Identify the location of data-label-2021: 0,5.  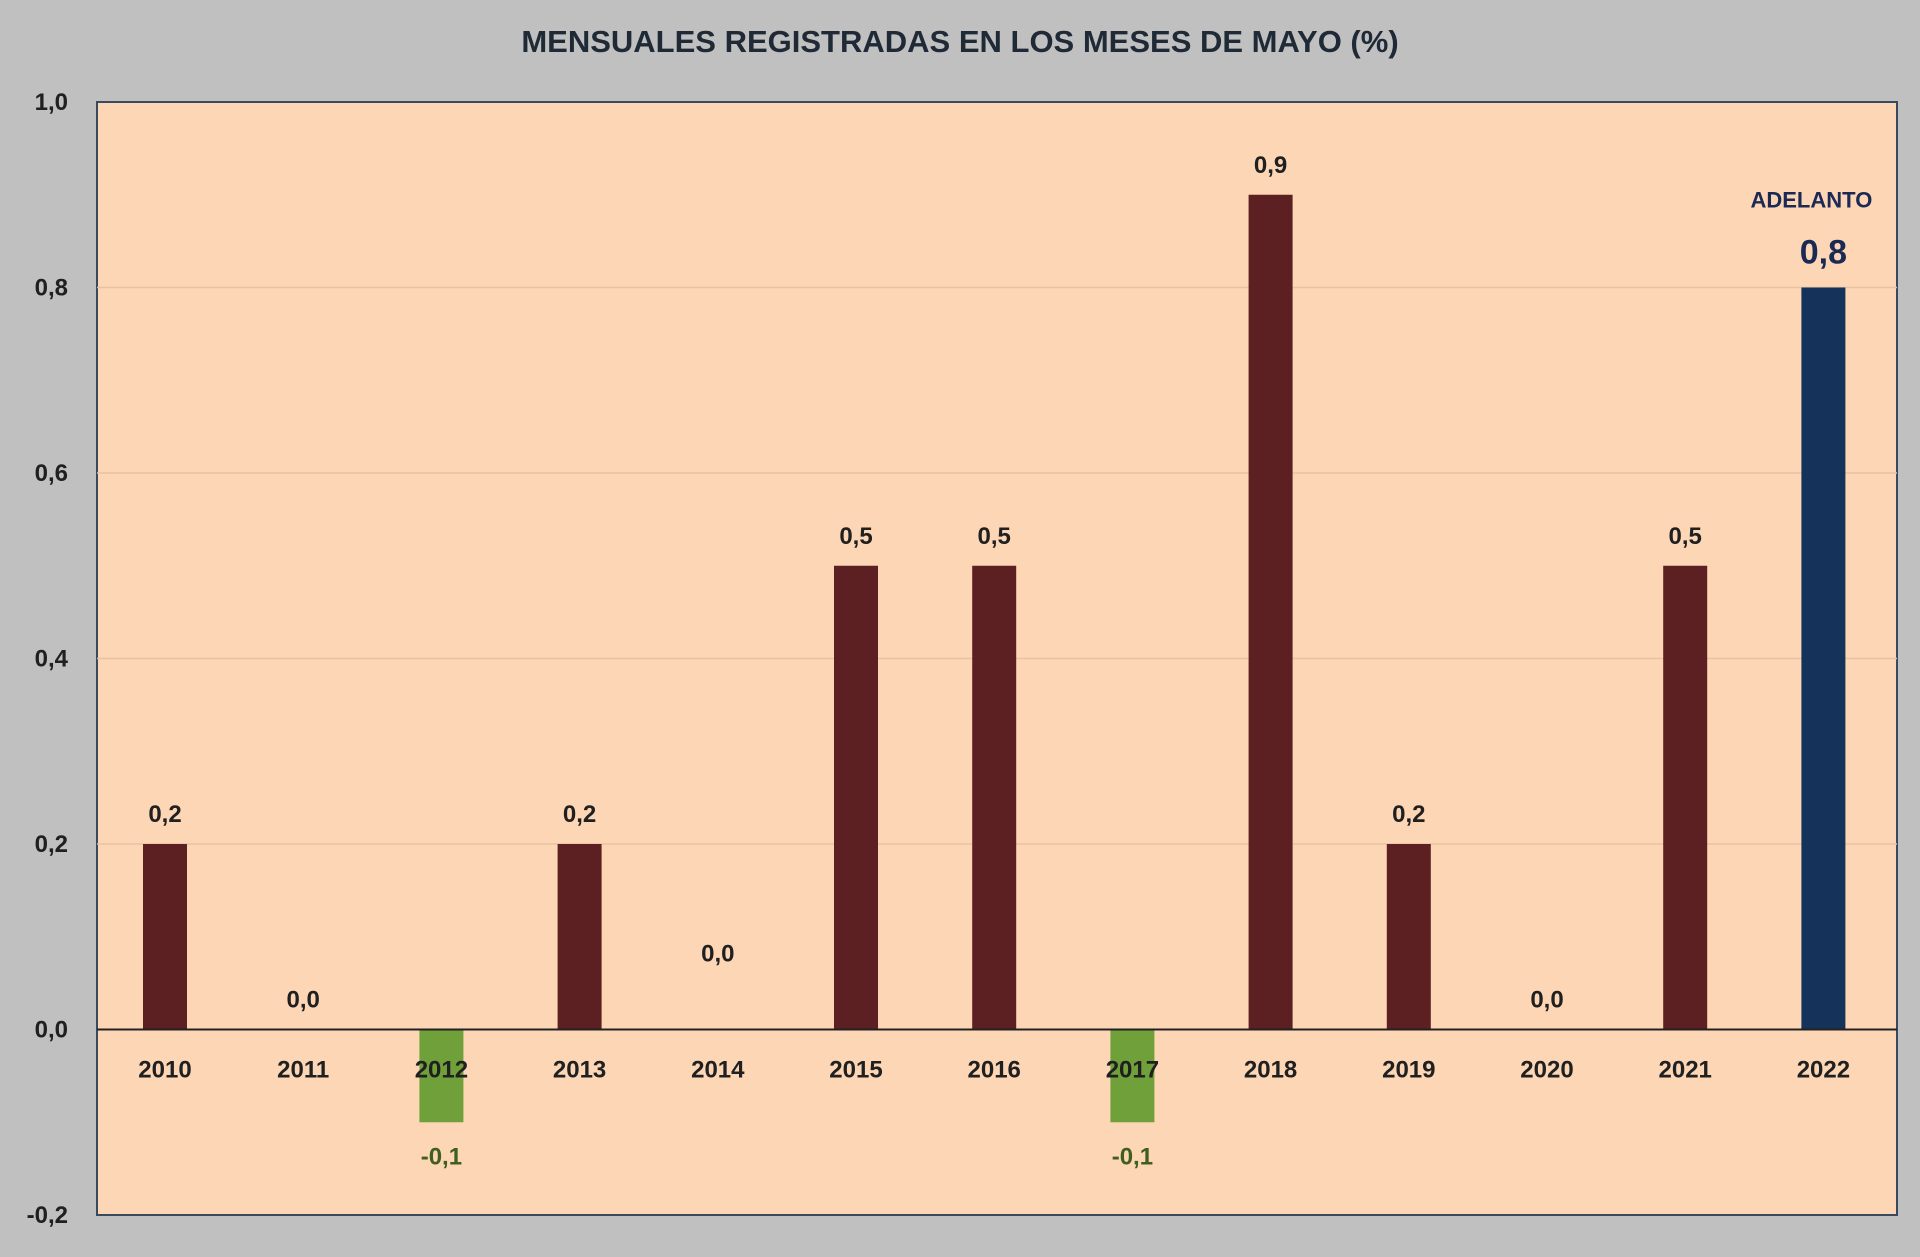
(1685, 536).